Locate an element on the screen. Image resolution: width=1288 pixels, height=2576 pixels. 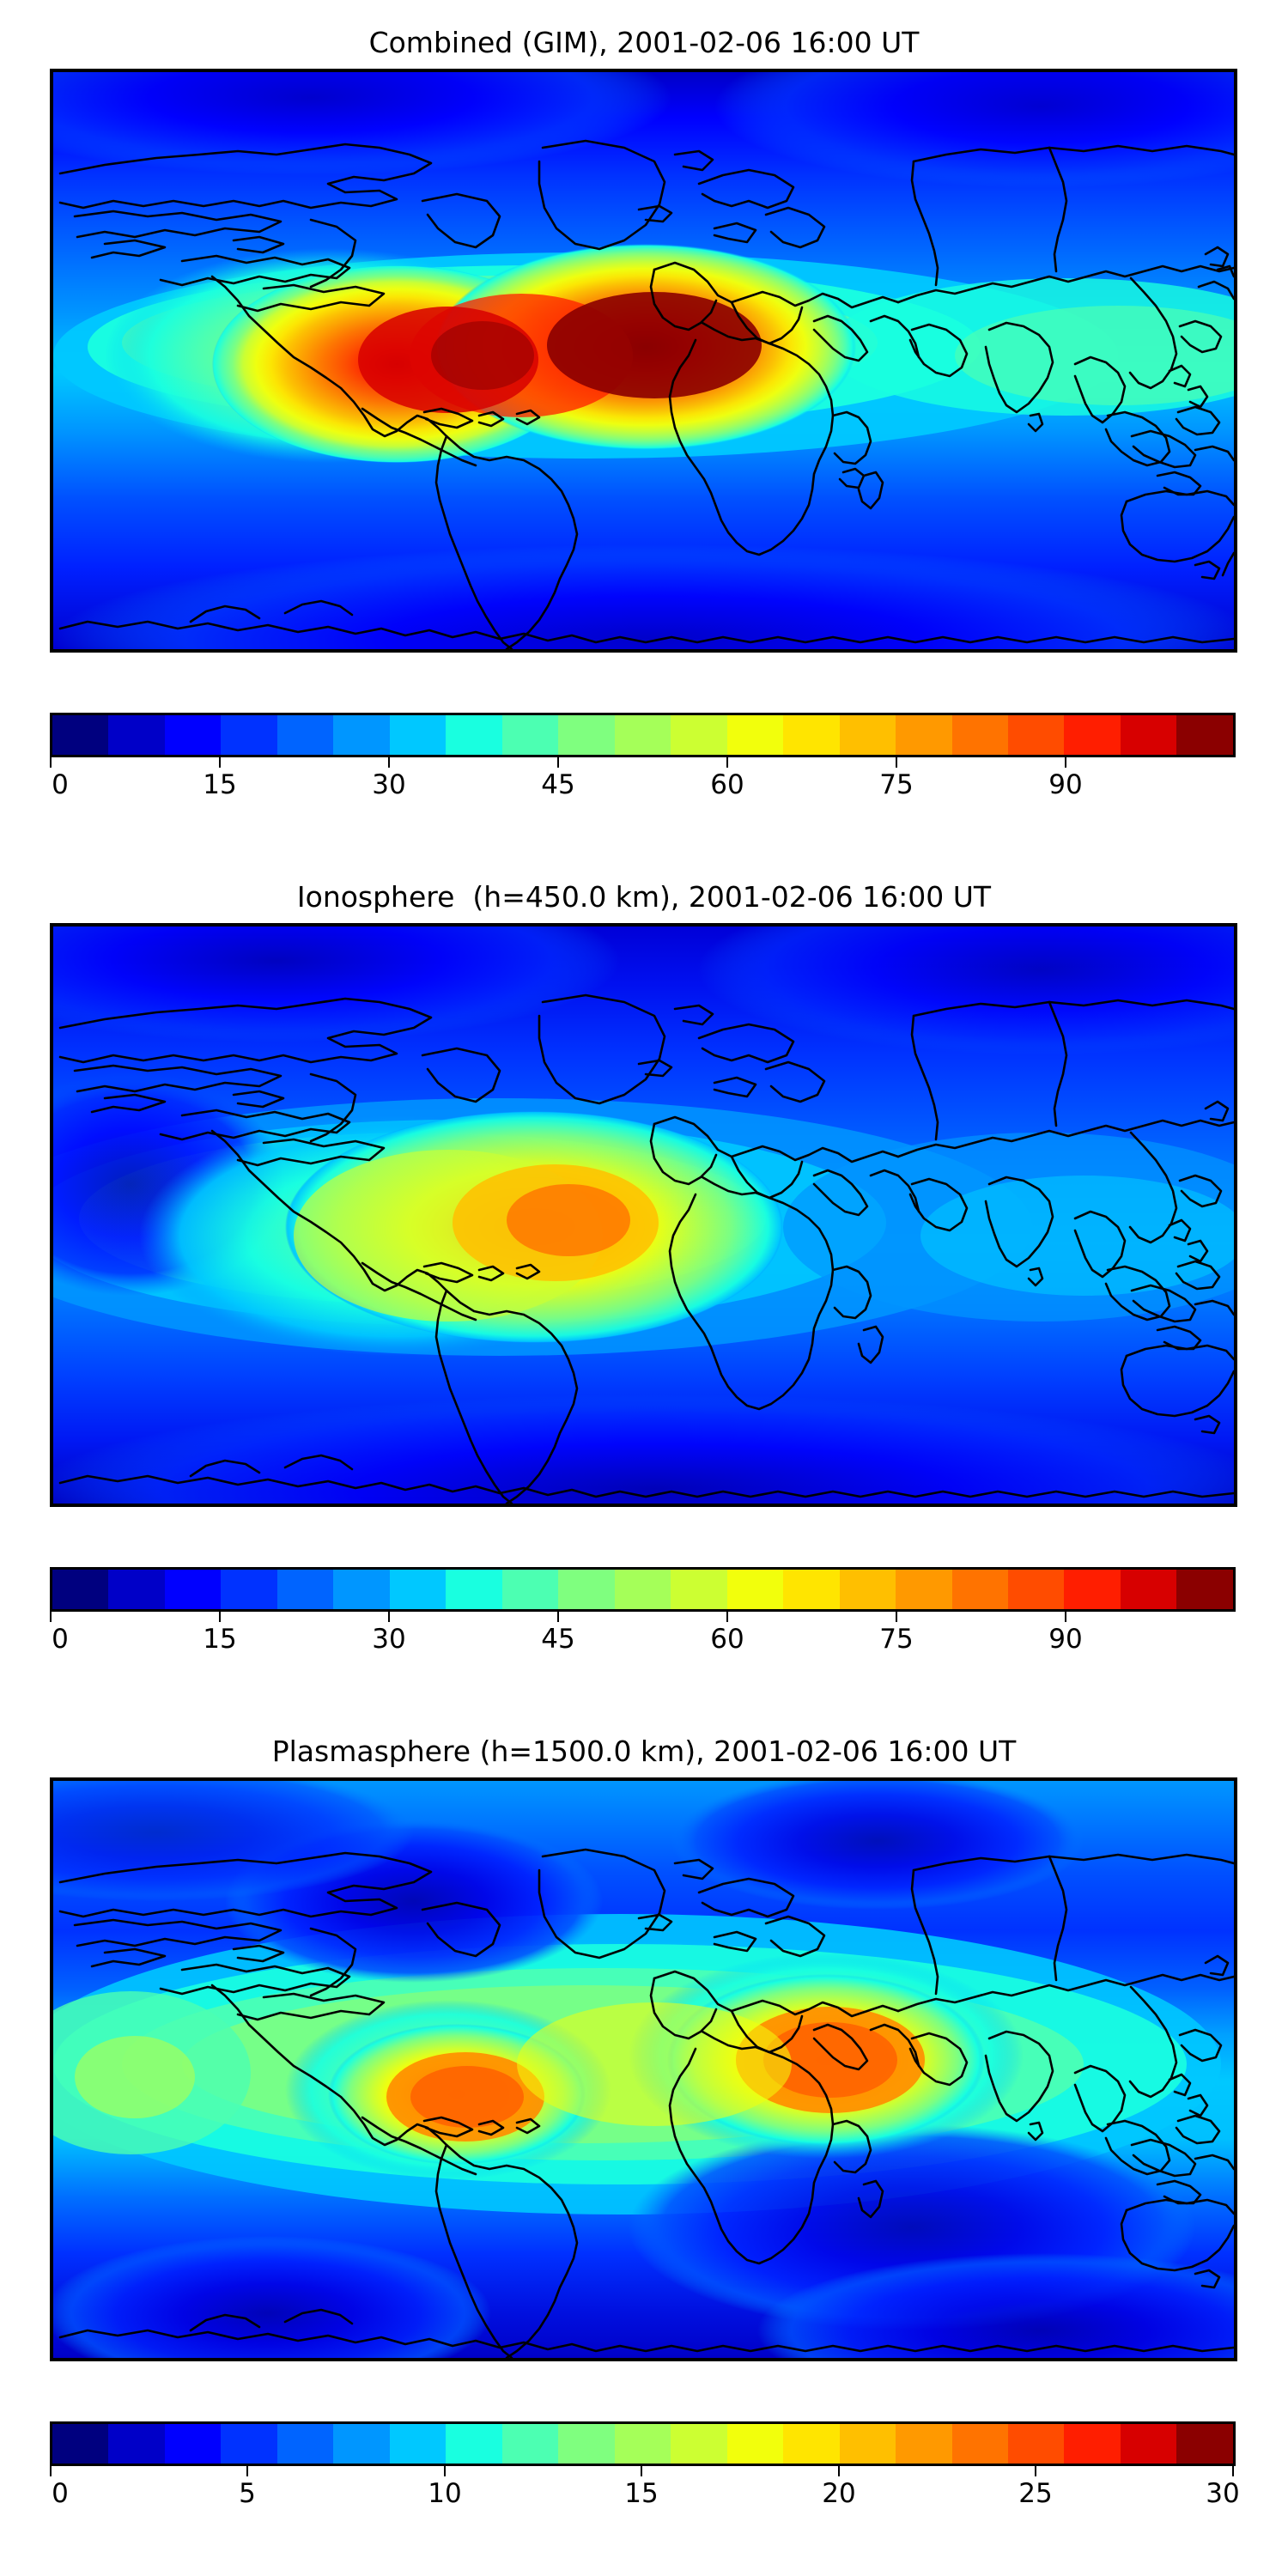
colorbar-combined-gim: 0 15 30 45 60 75 90 is located at coordinates (643, 759).